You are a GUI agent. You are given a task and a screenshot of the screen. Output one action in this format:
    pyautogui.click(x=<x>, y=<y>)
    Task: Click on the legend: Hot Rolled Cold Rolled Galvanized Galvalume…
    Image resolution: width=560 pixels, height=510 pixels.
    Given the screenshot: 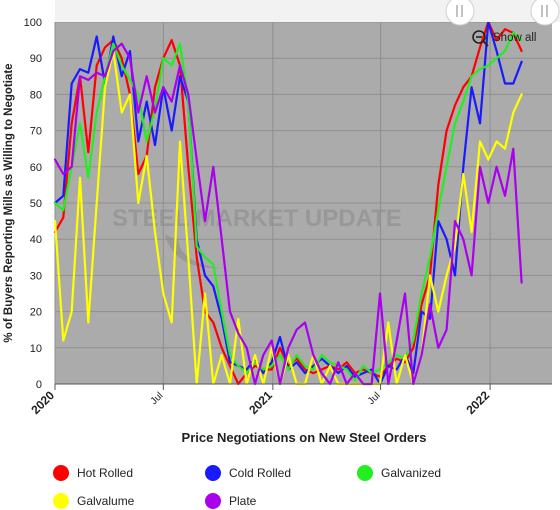 What is the action you would take?
    pyautogui.click(x=280, y=482)
    